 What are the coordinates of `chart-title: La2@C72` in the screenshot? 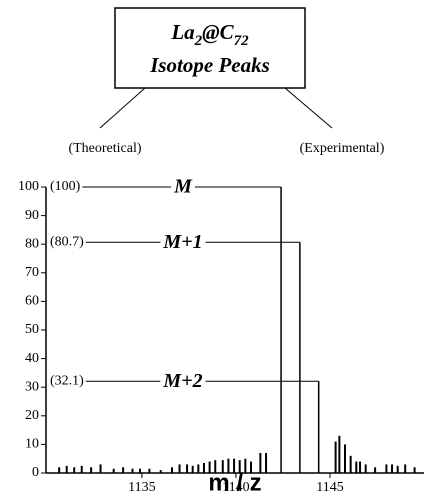 It's located at (209, 35).